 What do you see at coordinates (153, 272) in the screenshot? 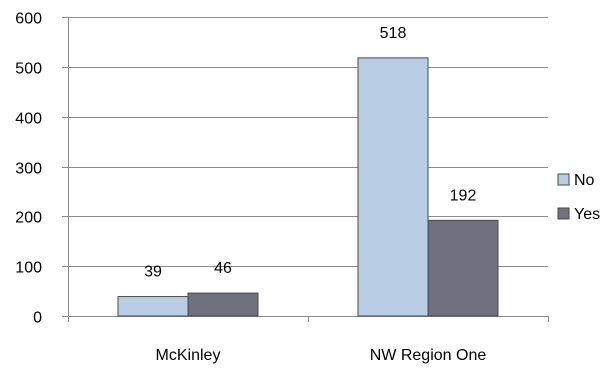
I see `data-label: 39` at bounding box center [153, 272].